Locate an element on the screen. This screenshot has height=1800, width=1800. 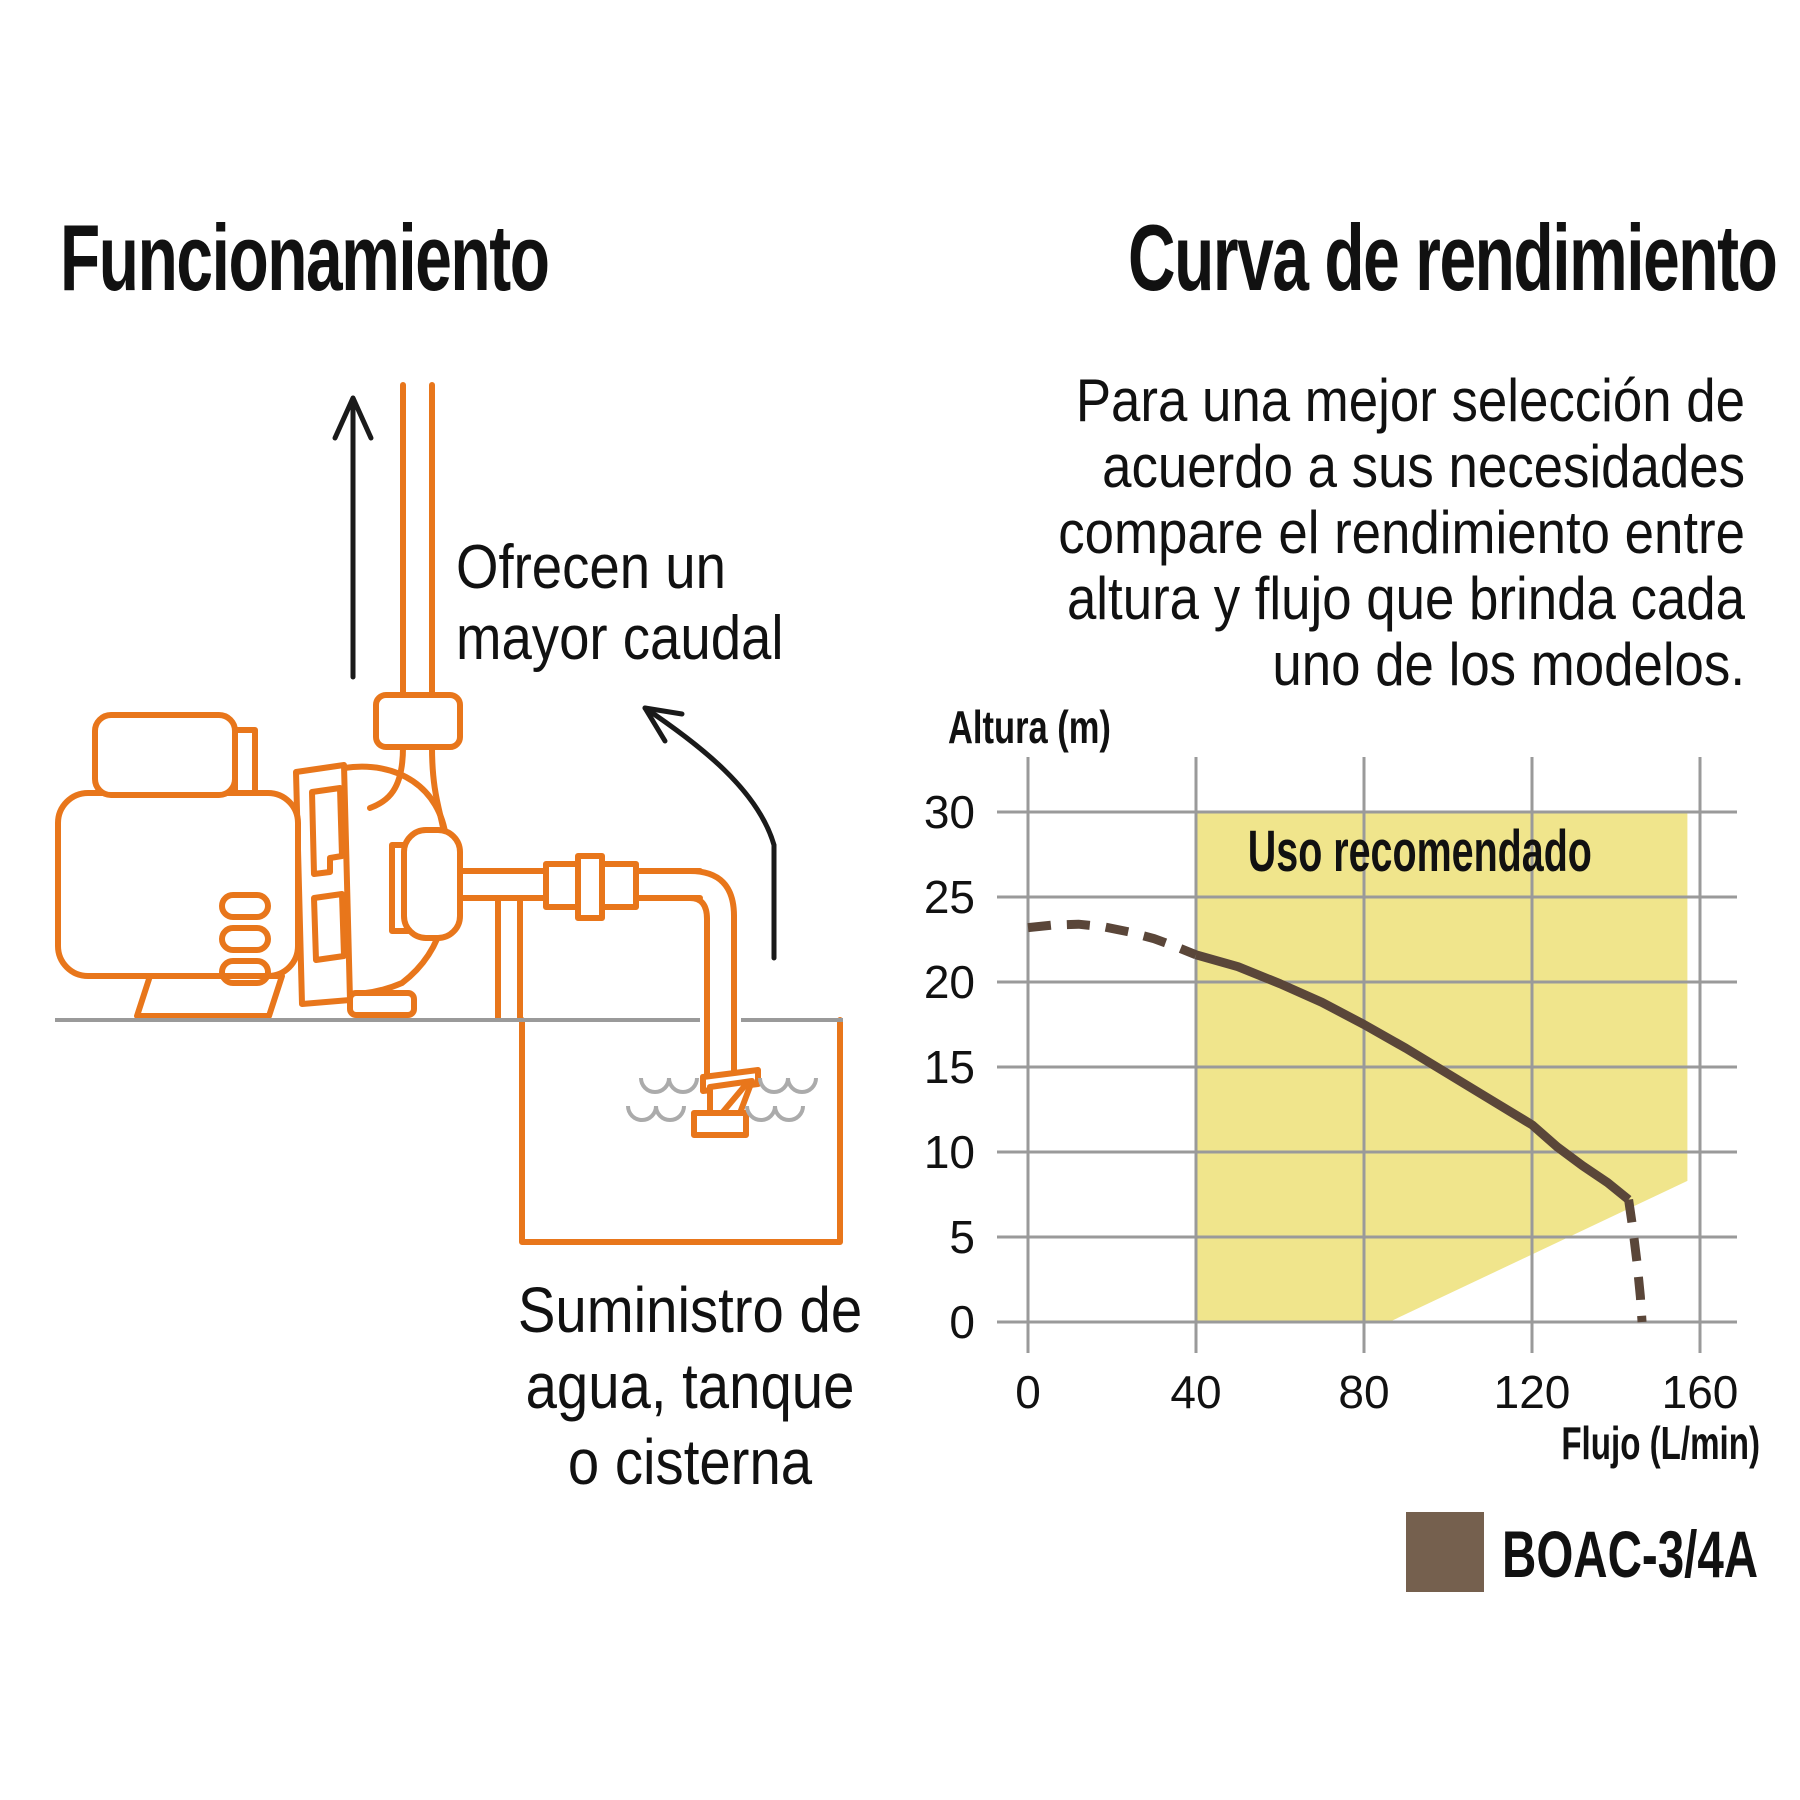
pump-casing is located at coordinates (378, 890).